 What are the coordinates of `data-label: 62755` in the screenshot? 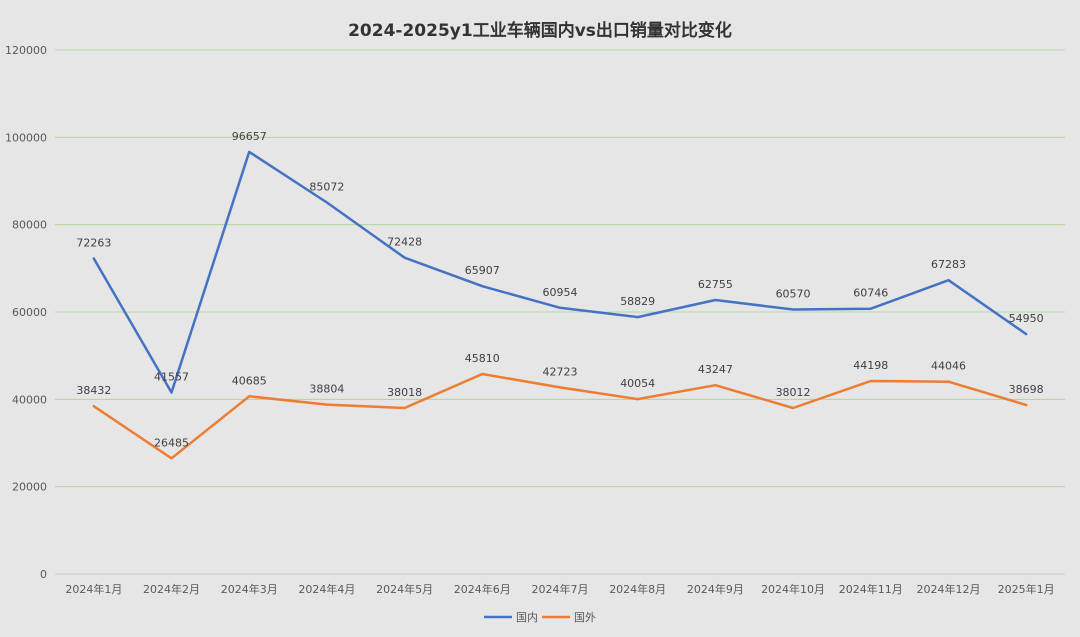 It's located at (715, 284).